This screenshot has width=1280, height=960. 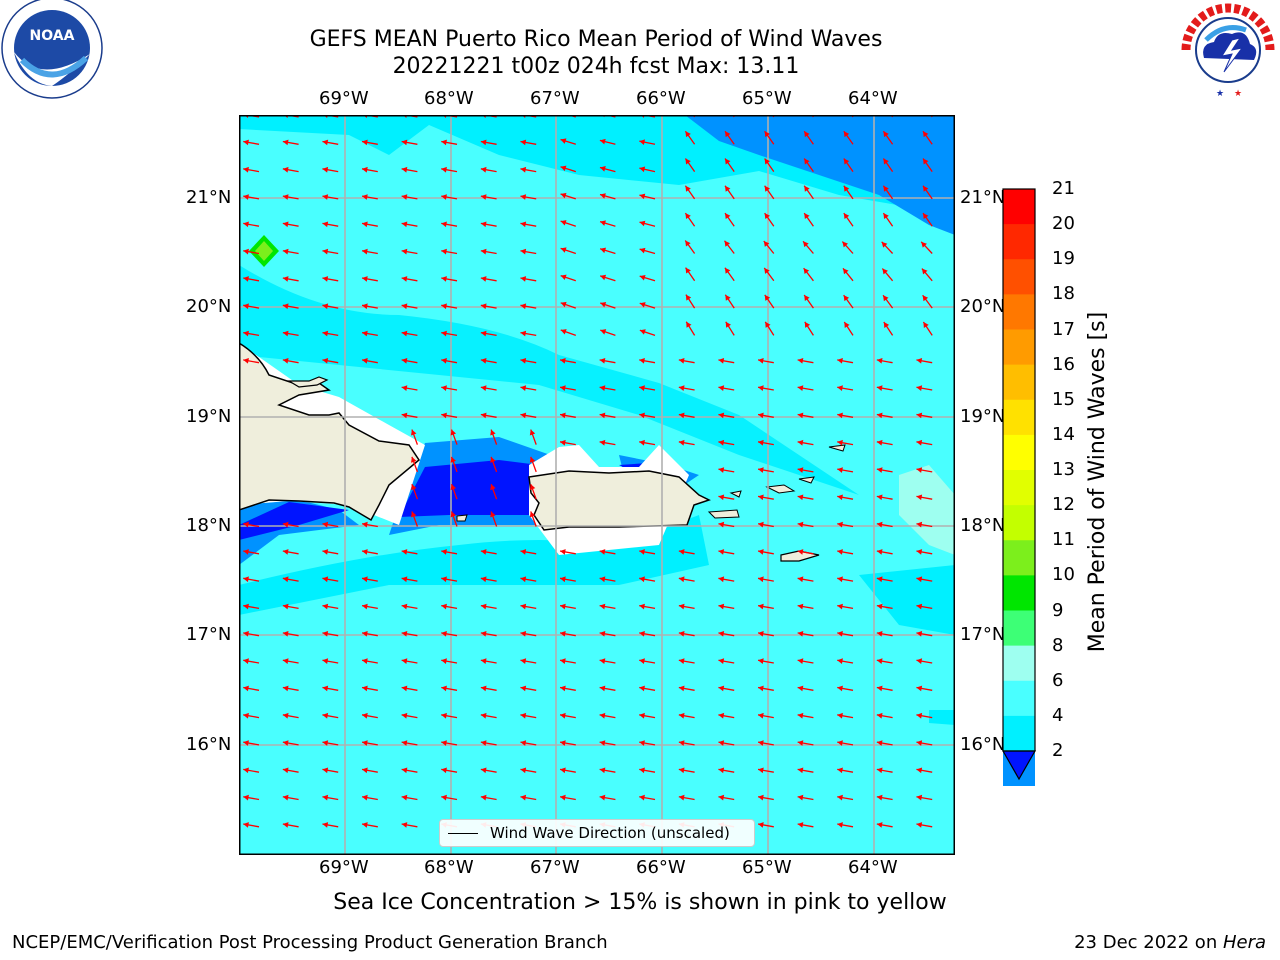 What do you see at coordinates (1063, 434) in the screenshot?
I see `colorbar-tick-label: 14` at bounding box center [1063, 434].